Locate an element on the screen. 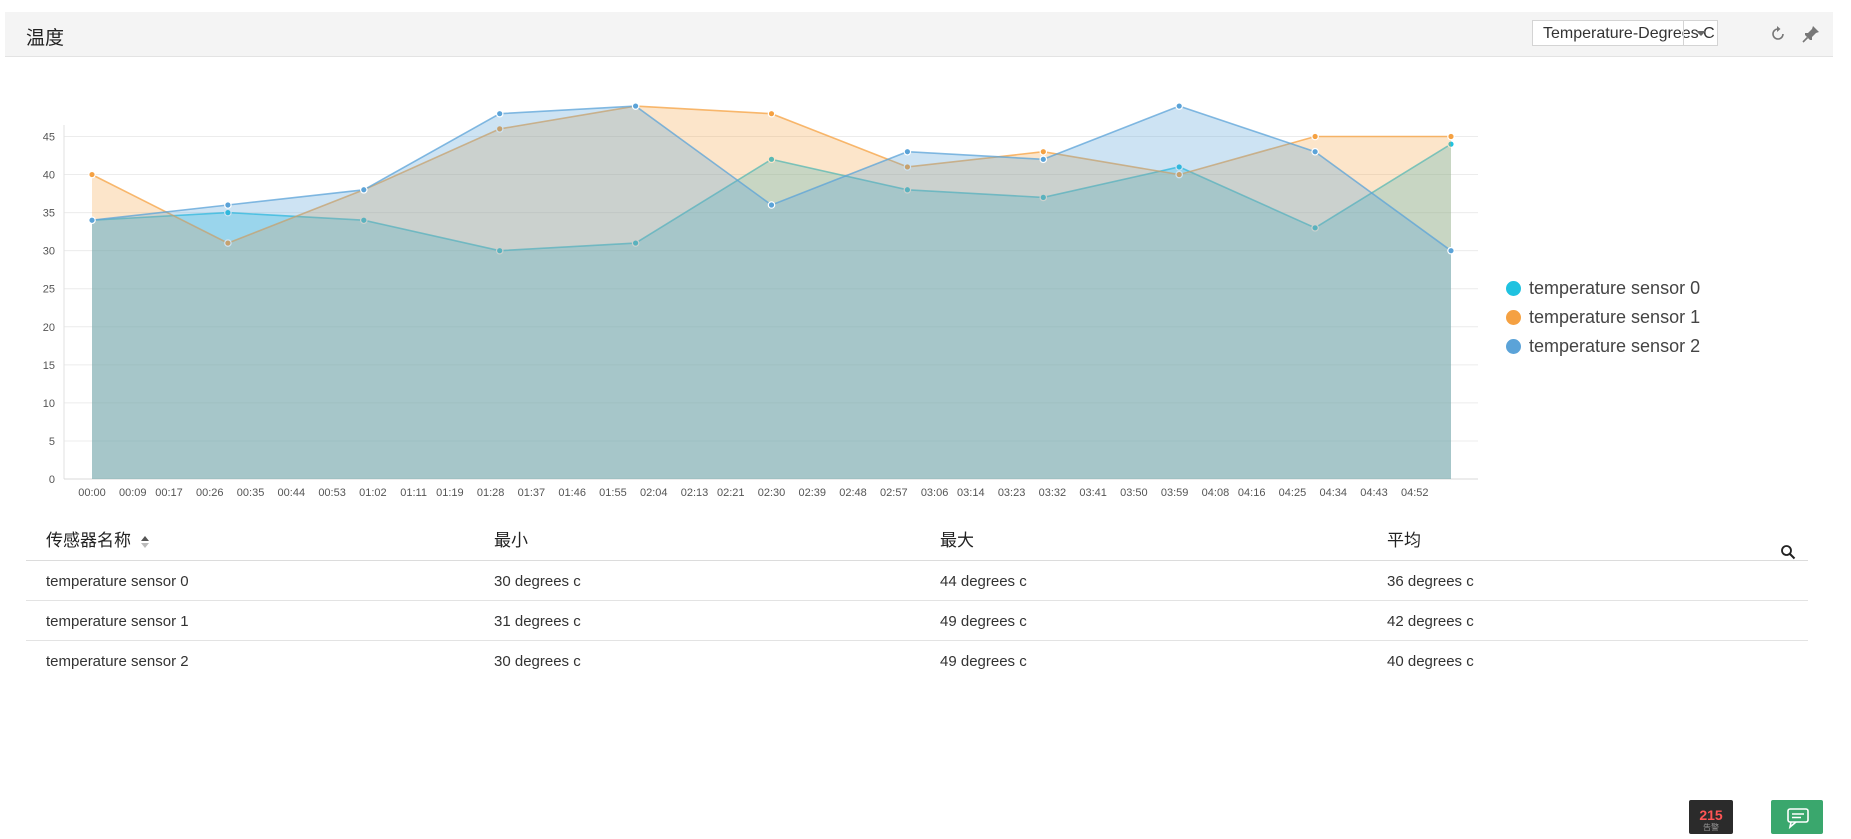 The width and height of the screenshot is (1851, 839). cell-avg: 40 degrees c is located at coordinates (1430, 661).